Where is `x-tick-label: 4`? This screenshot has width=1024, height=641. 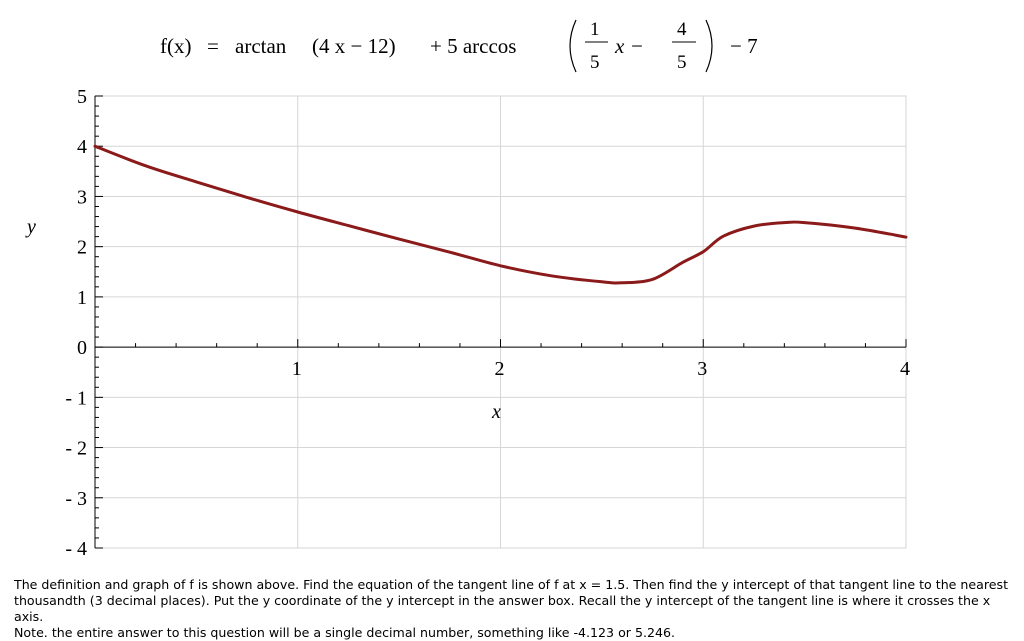 x-tick-label: 4 is located at coordinates (905, 369).